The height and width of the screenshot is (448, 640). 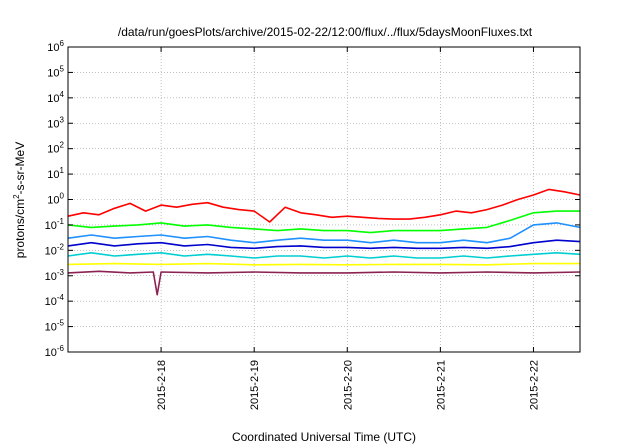 I want to click on x-tick-label: 2015-2-21, so click(x=441, y=385).